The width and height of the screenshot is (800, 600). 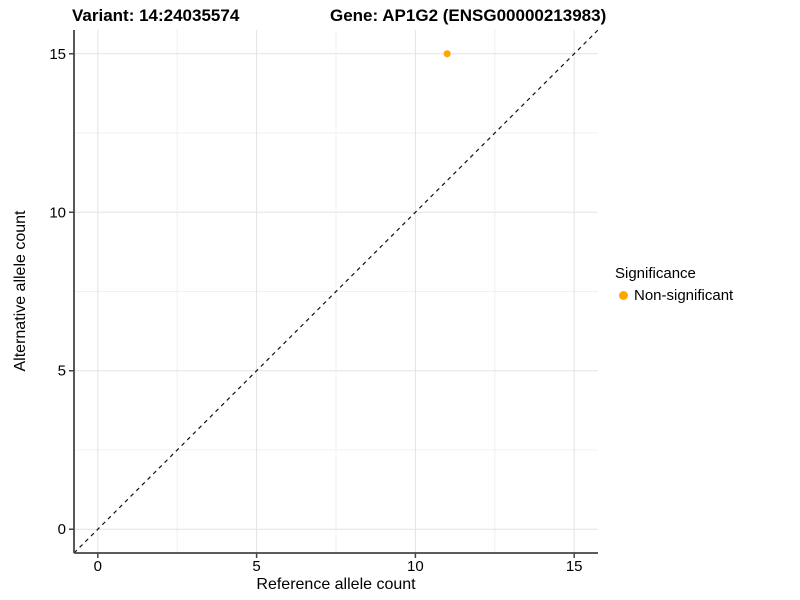 I want to click on x-tick-label: 15, so click(x=574, y=566).